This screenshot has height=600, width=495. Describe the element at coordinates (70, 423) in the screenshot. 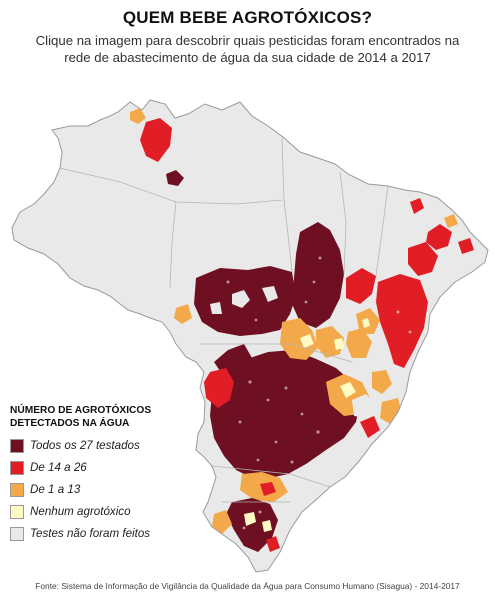

I see `legend-title-line-2: DETECTADOS NA ÁGUA` at that location.